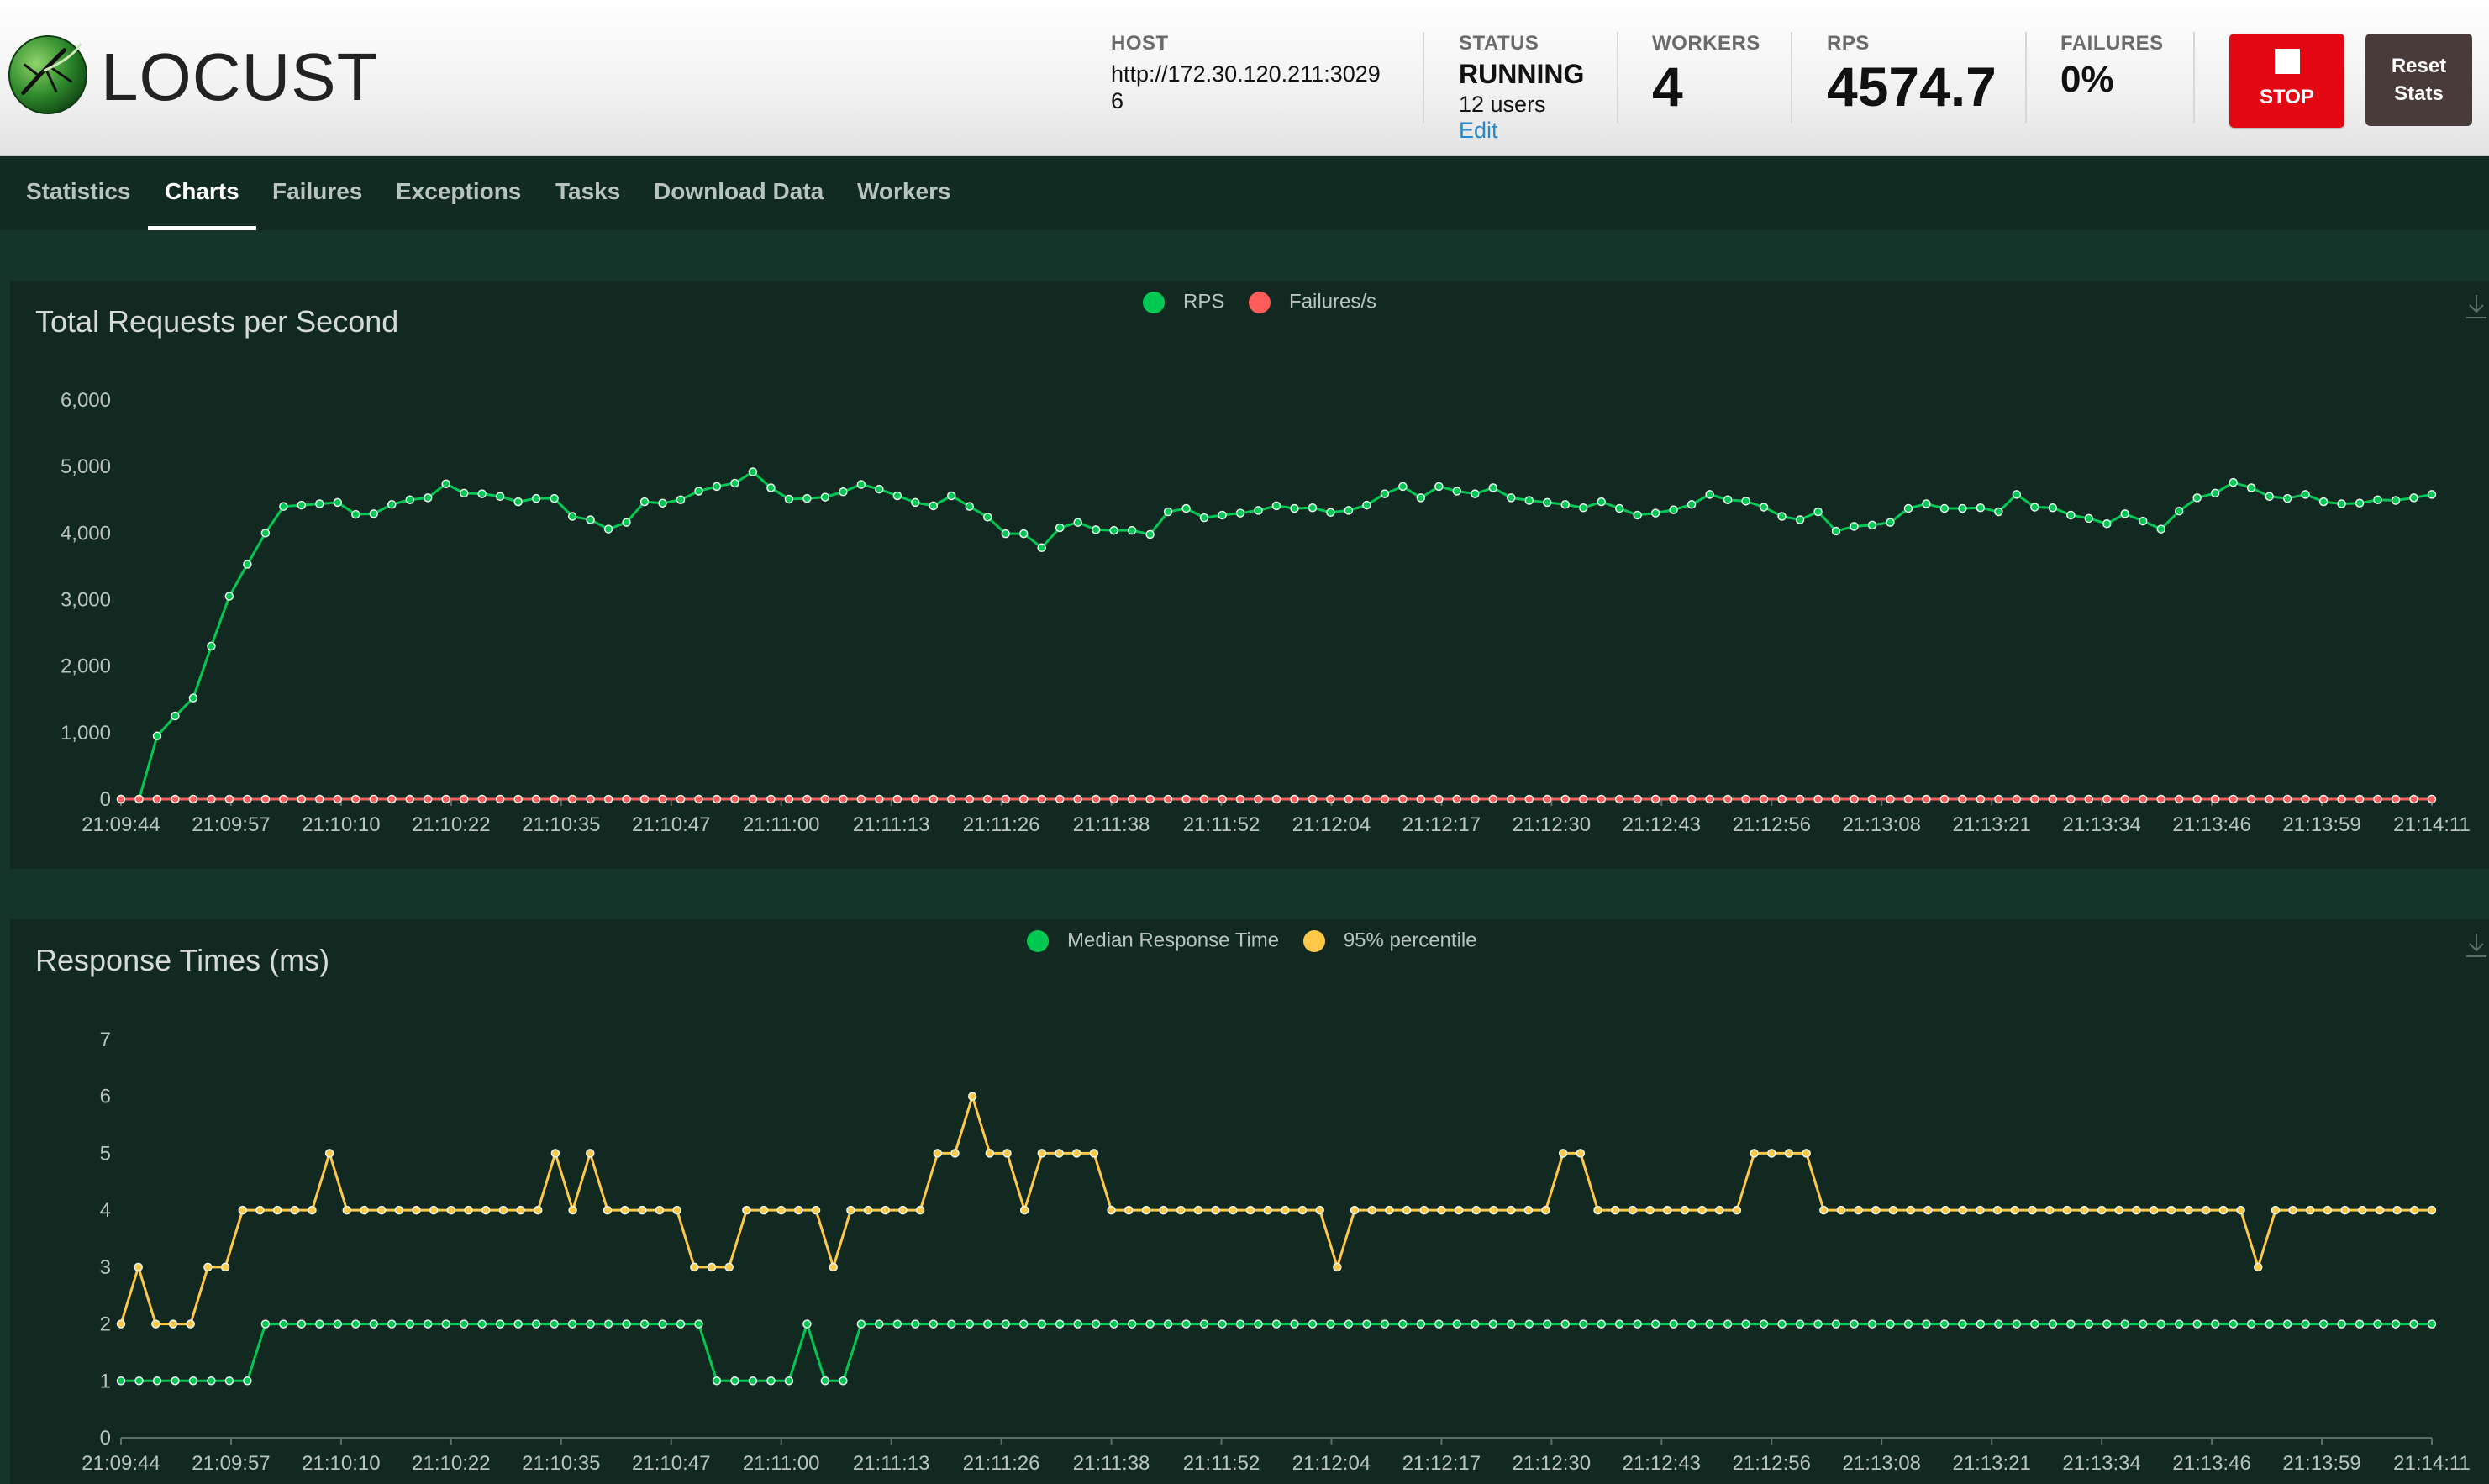 The height and width of the screenshot is (1484, 2489). Describe the element at coordinates (1991, 1464) in the screenshot. I see `x-tick-label: 21:13:21` at that location.